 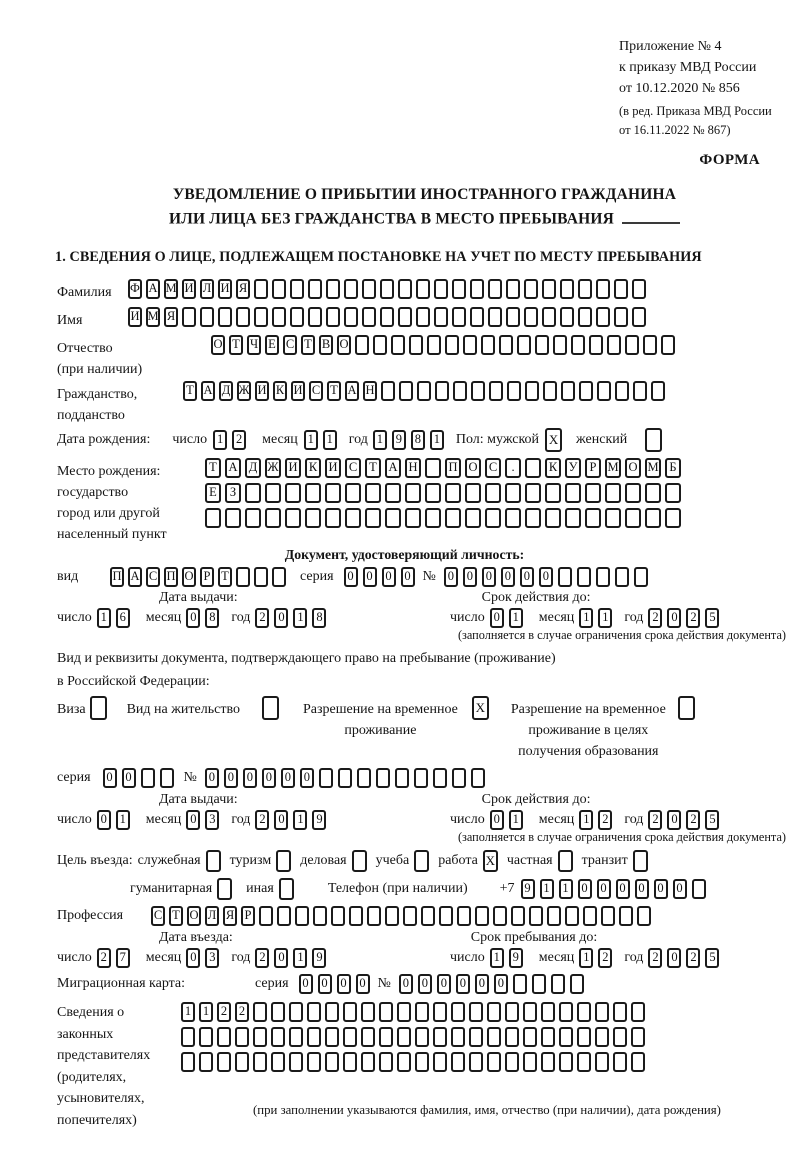 What do you see at coordinates (273, 467) in the screenshot?
I see `box-cell: Ж` at bounding box center [273, 467].